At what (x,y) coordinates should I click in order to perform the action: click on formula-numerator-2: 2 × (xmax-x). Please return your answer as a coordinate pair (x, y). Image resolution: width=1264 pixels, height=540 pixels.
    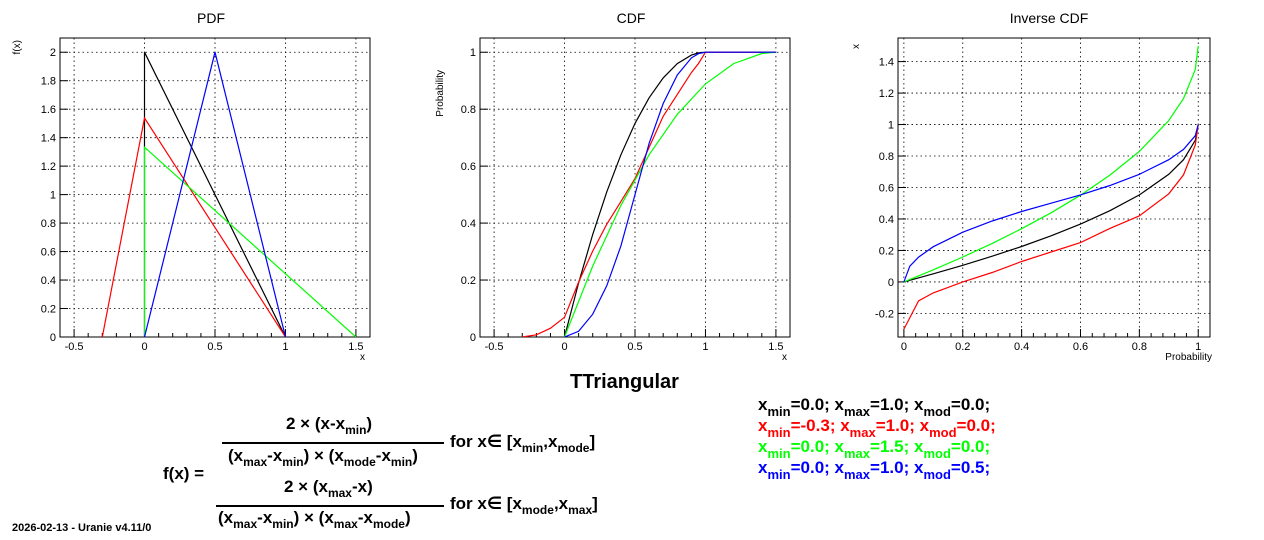
    Looking at the image, I should click on (328, 488).